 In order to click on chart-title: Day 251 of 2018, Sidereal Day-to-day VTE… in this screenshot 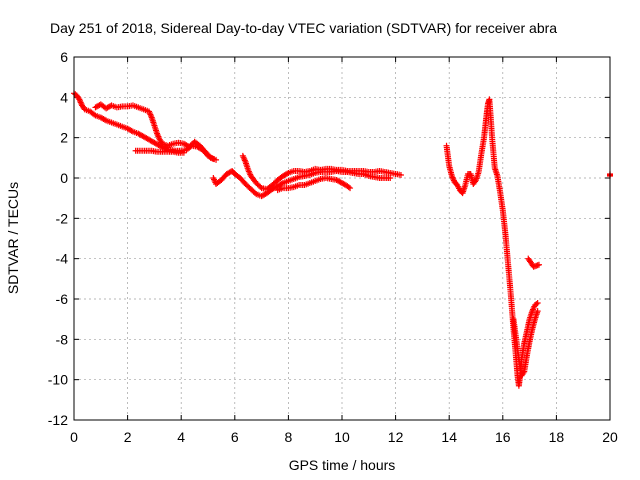, I will do `click(303, 28)`.